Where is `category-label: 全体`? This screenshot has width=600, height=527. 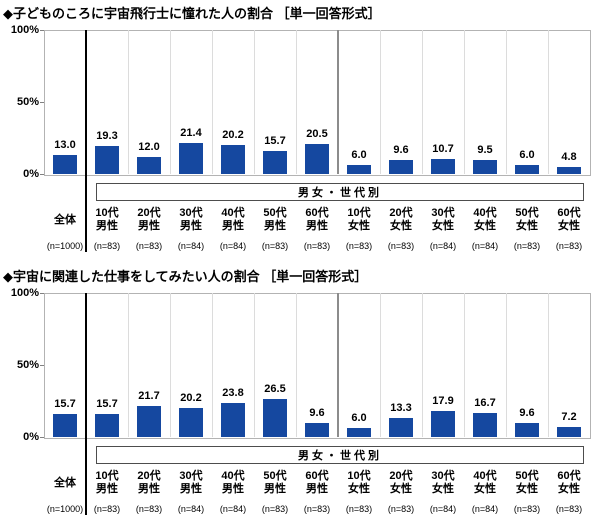 category-label: 全体 is located at coordinates (65, 220).